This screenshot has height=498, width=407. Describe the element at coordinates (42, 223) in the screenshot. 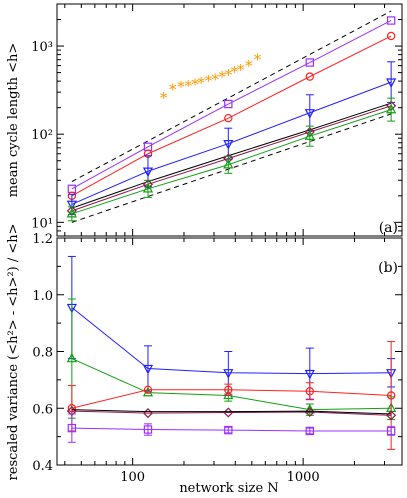

I see `y-tick-label-0: 10¹` at that location.